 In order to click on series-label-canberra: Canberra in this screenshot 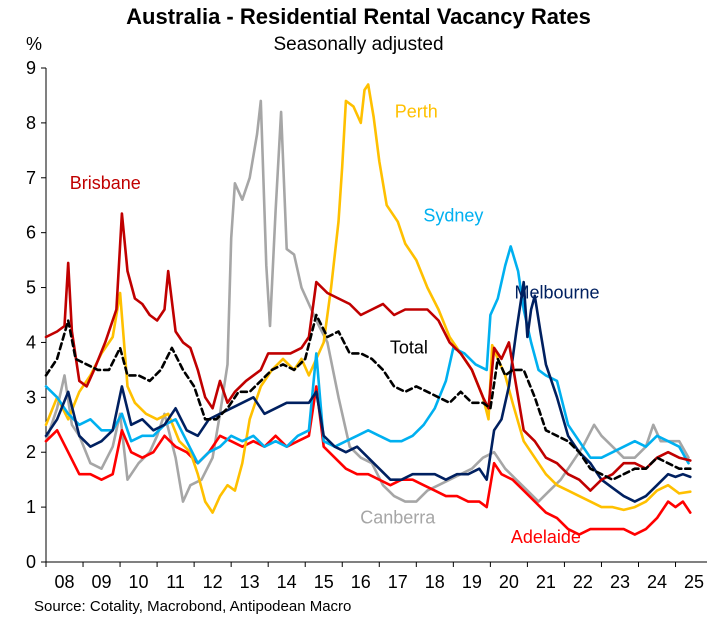, I will do `click(398, 518)`.